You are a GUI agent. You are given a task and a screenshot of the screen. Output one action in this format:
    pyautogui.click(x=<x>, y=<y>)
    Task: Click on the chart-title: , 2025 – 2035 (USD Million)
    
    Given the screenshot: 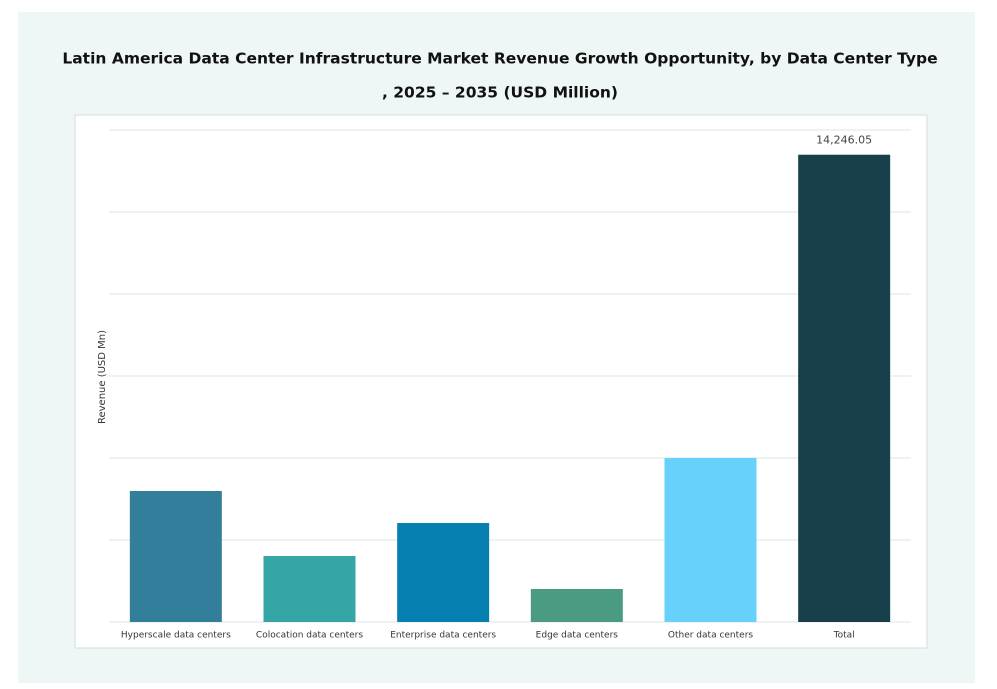 What is the action you would take?
    pyautogui.click(x=500, y=93)
    